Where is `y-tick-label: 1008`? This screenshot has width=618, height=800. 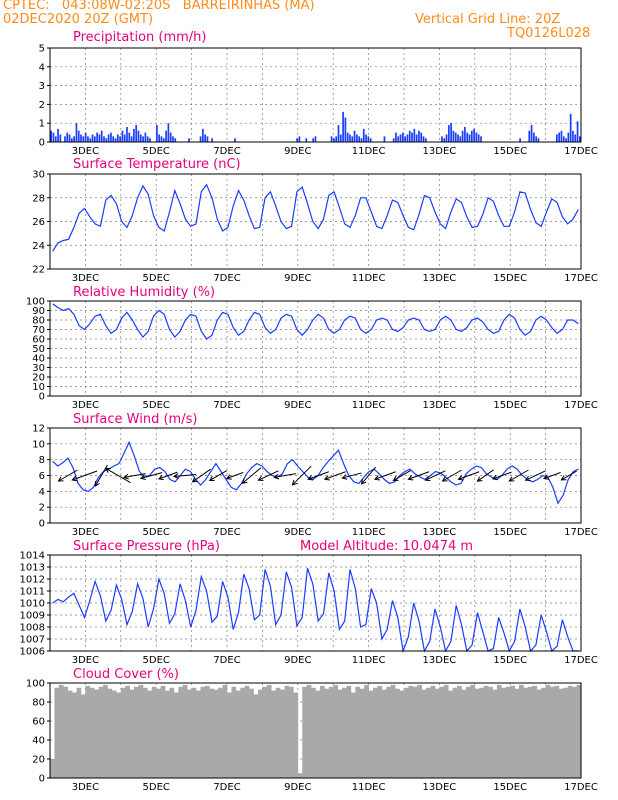
y-tick-label: 1008 is located at coordinates (32, 628).